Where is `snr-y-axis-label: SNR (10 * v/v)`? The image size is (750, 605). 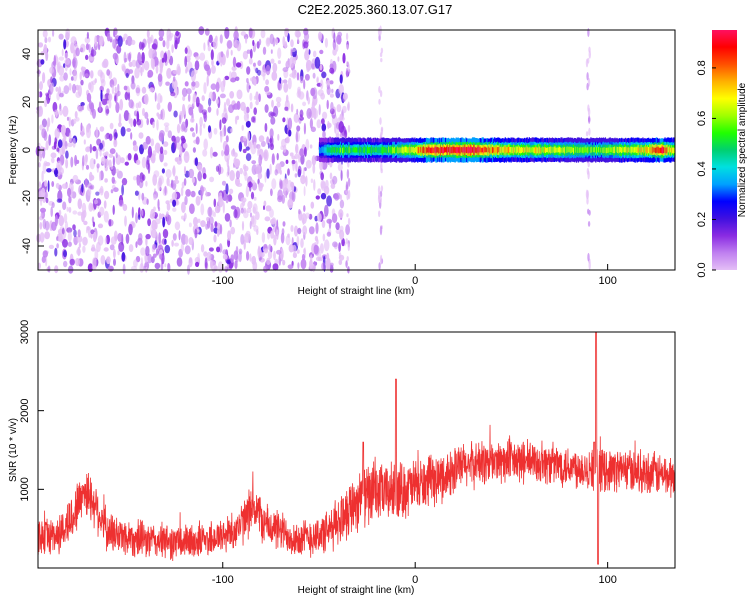
snr-y-axis-label: SNR (10 * v/v) is located at coordinates (13, 450).